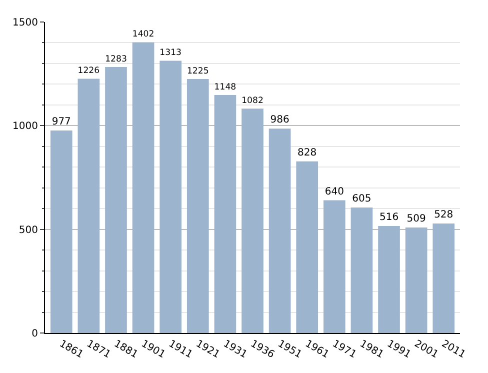 This screenshot has height=373, width=488. I want to click on data-label: 1313, so click(171, 53).